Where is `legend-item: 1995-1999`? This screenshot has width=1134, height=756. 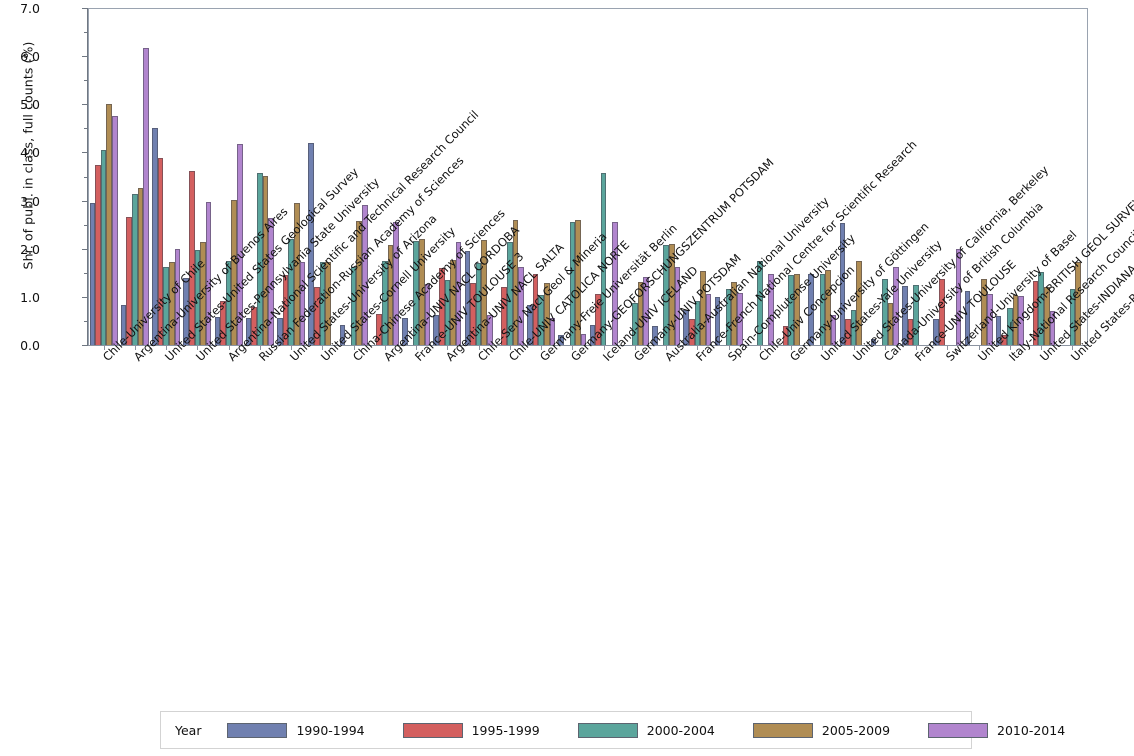 legend-item: 1995-1999 is located at coordinates (471, 730).